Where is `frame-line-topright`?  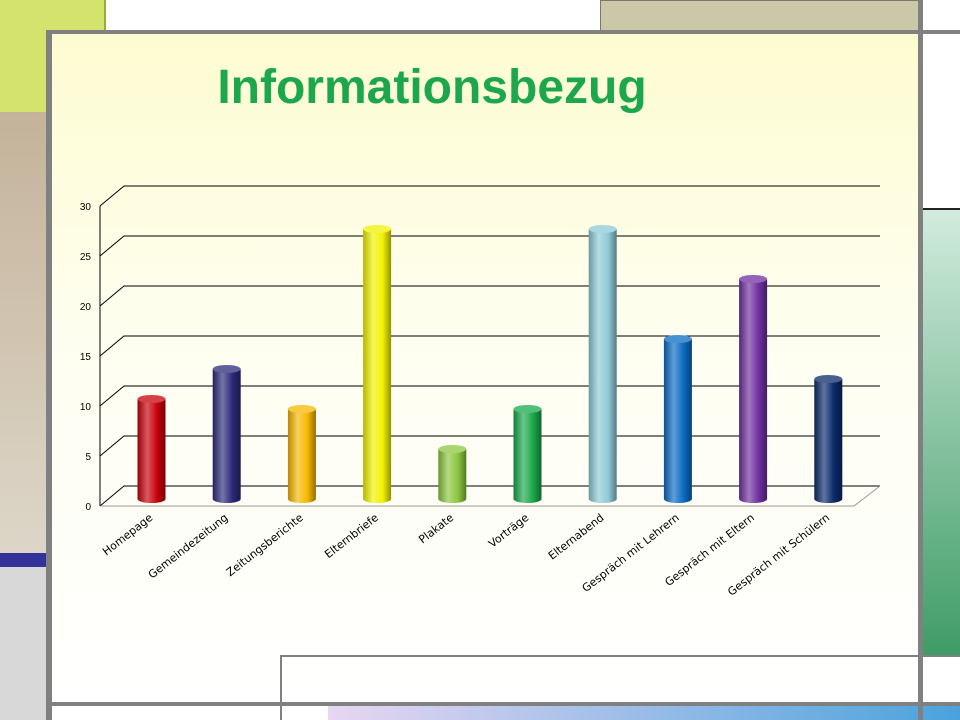
frame-line-topright is located at coordinates (941, 32).